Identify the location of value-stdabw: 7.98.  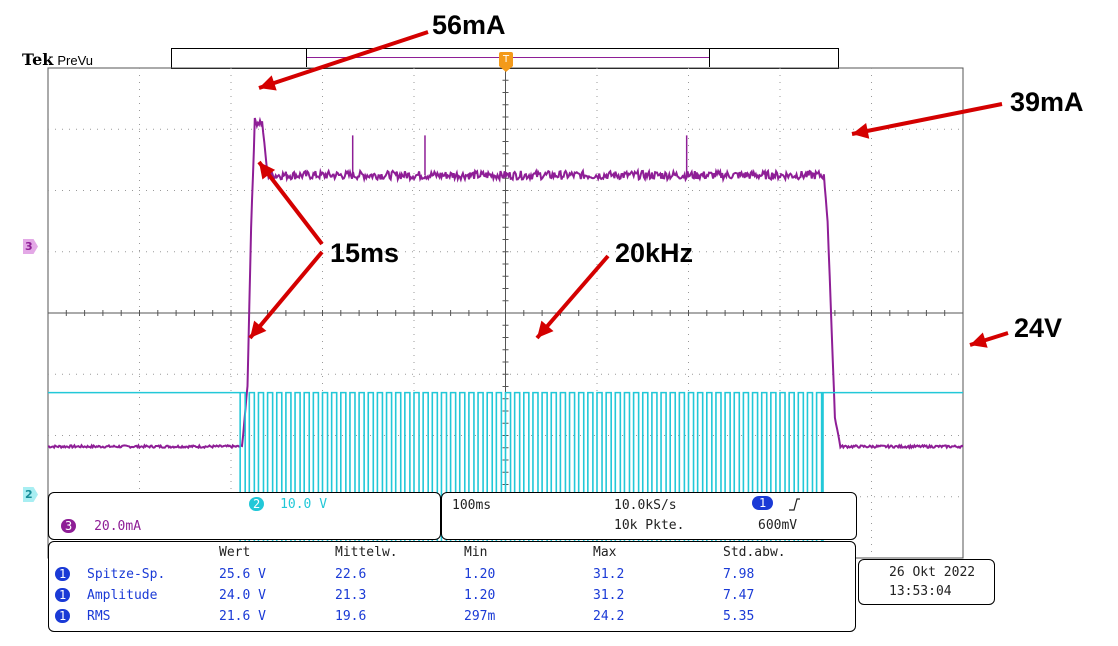
(739, 574).